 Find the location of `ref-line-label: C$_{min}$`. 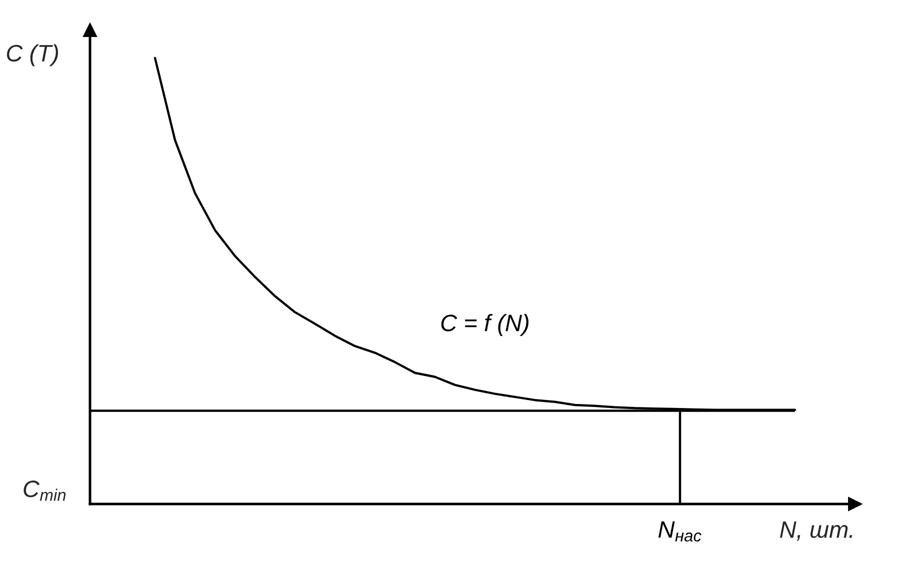

ref-line-label: C$_{min}$ is located at coordinates (45, 490).